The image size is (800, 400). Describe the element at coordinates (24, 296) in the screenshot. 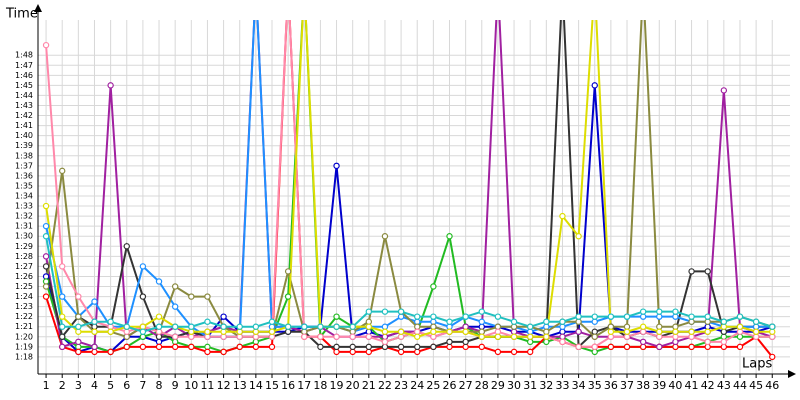

I see `y-tick-label: 1:24` at that location.